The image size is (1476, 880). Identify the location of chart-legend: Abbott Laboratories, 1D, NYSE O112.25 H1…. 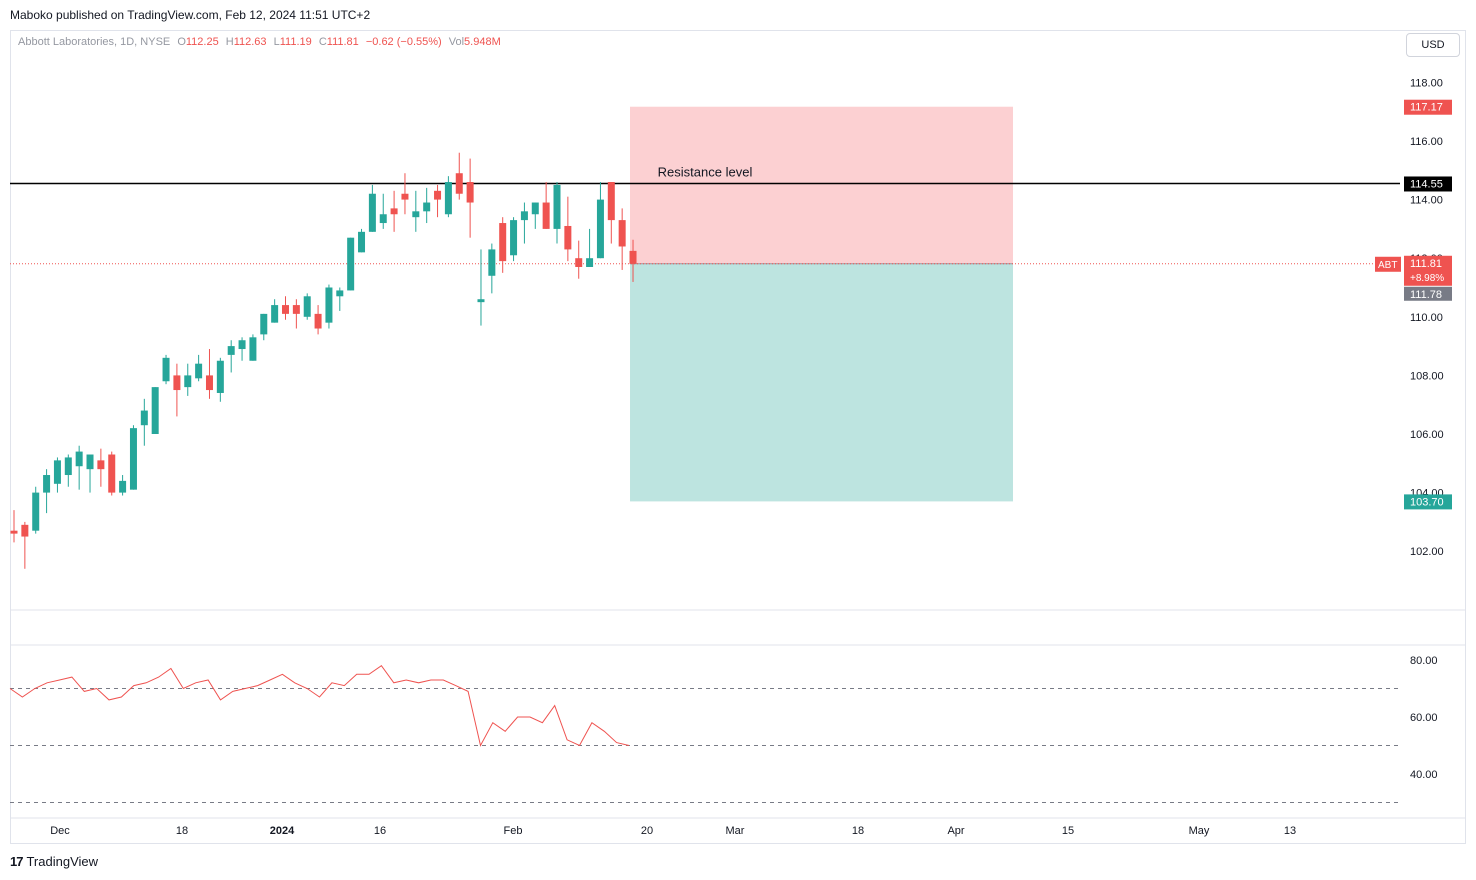
(259, 42).